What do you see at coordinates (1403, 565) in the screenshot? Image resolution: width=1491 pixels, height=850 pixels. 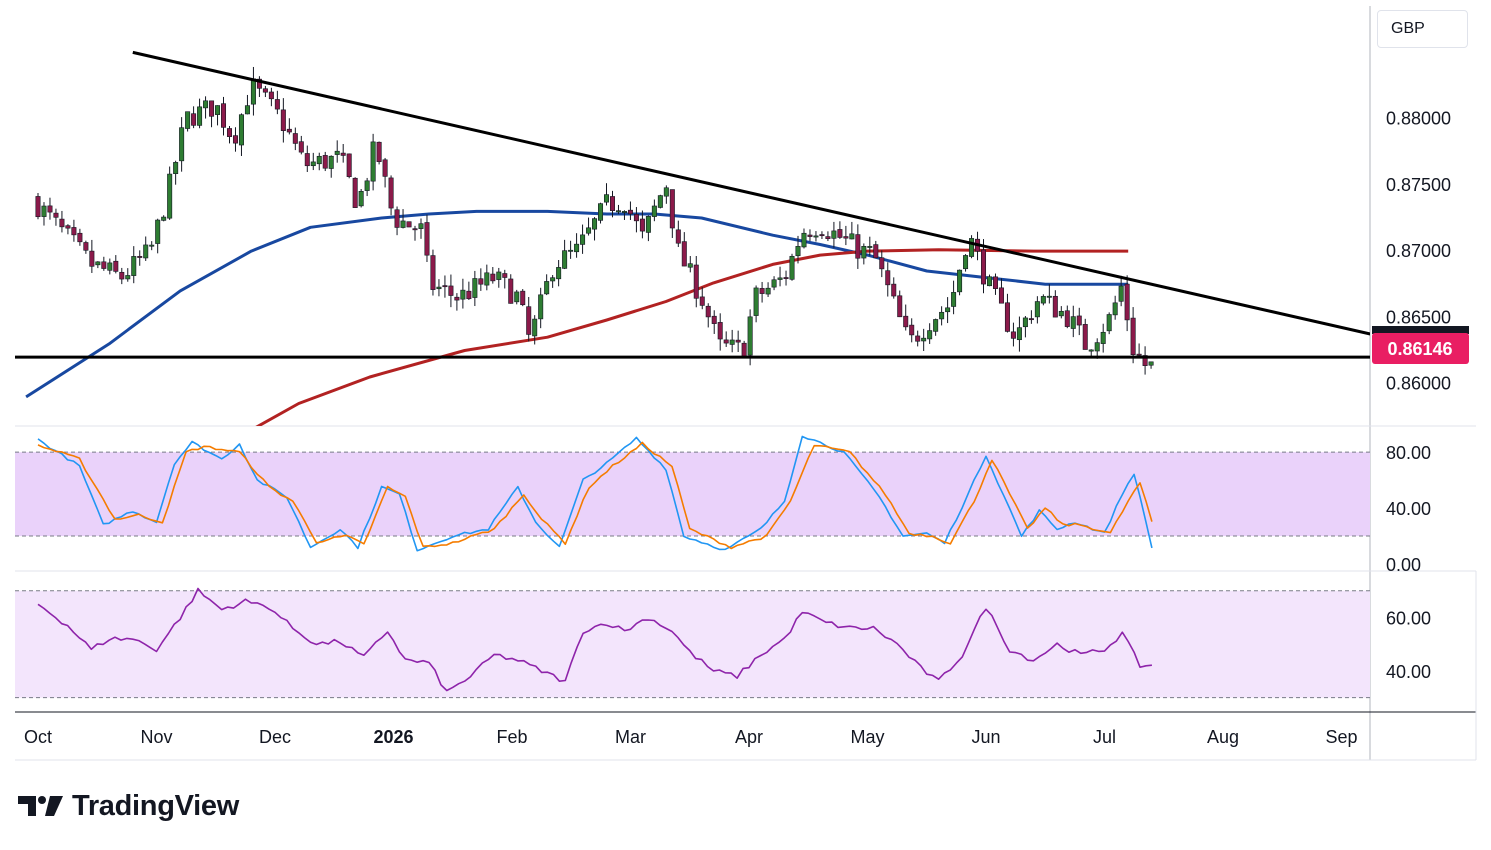 I see `oscillator-tick-label: 0.00` at bounding box center [1403, 565].